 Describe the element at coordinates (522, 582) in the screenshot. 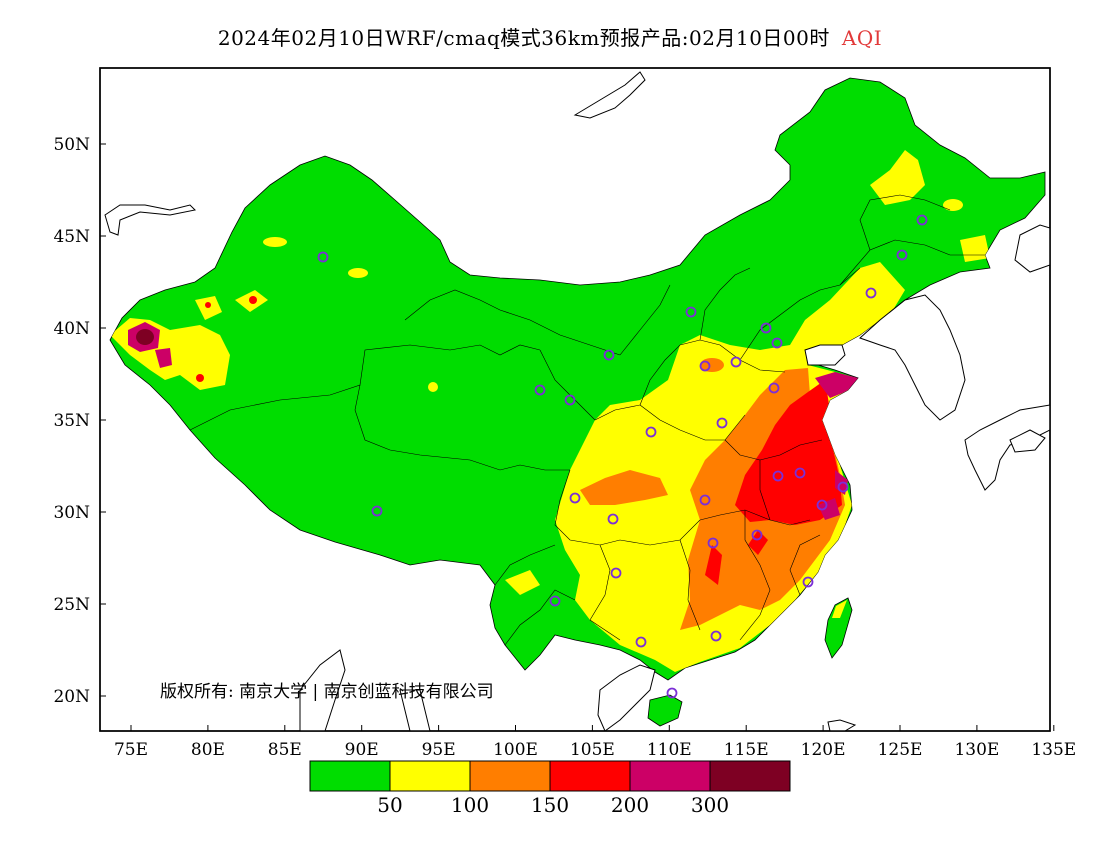

I see `aqi-zone-moderate-southwest` at that location.